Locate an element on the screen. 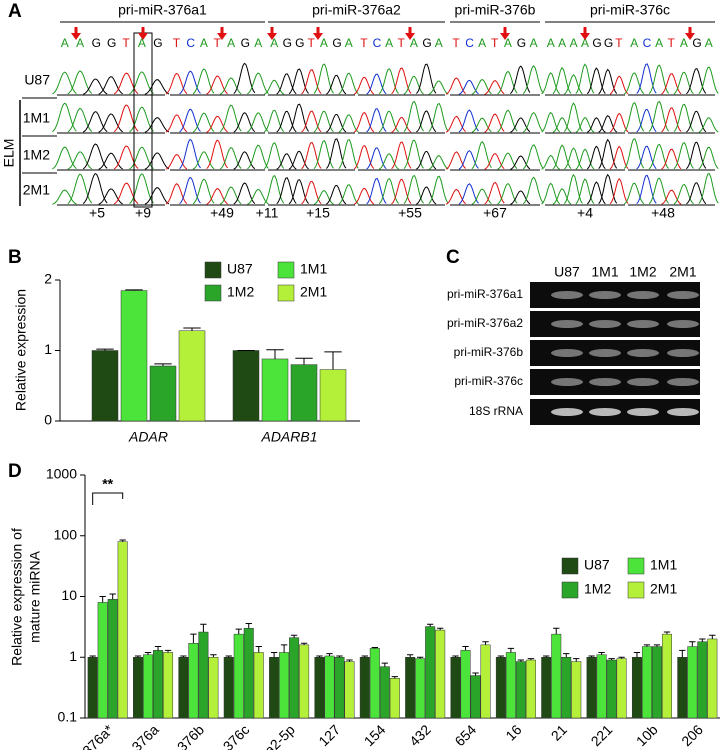 This screenshot has width=724, height=750. group-header: pri-miR-376c is located at coordinates (630, 10).